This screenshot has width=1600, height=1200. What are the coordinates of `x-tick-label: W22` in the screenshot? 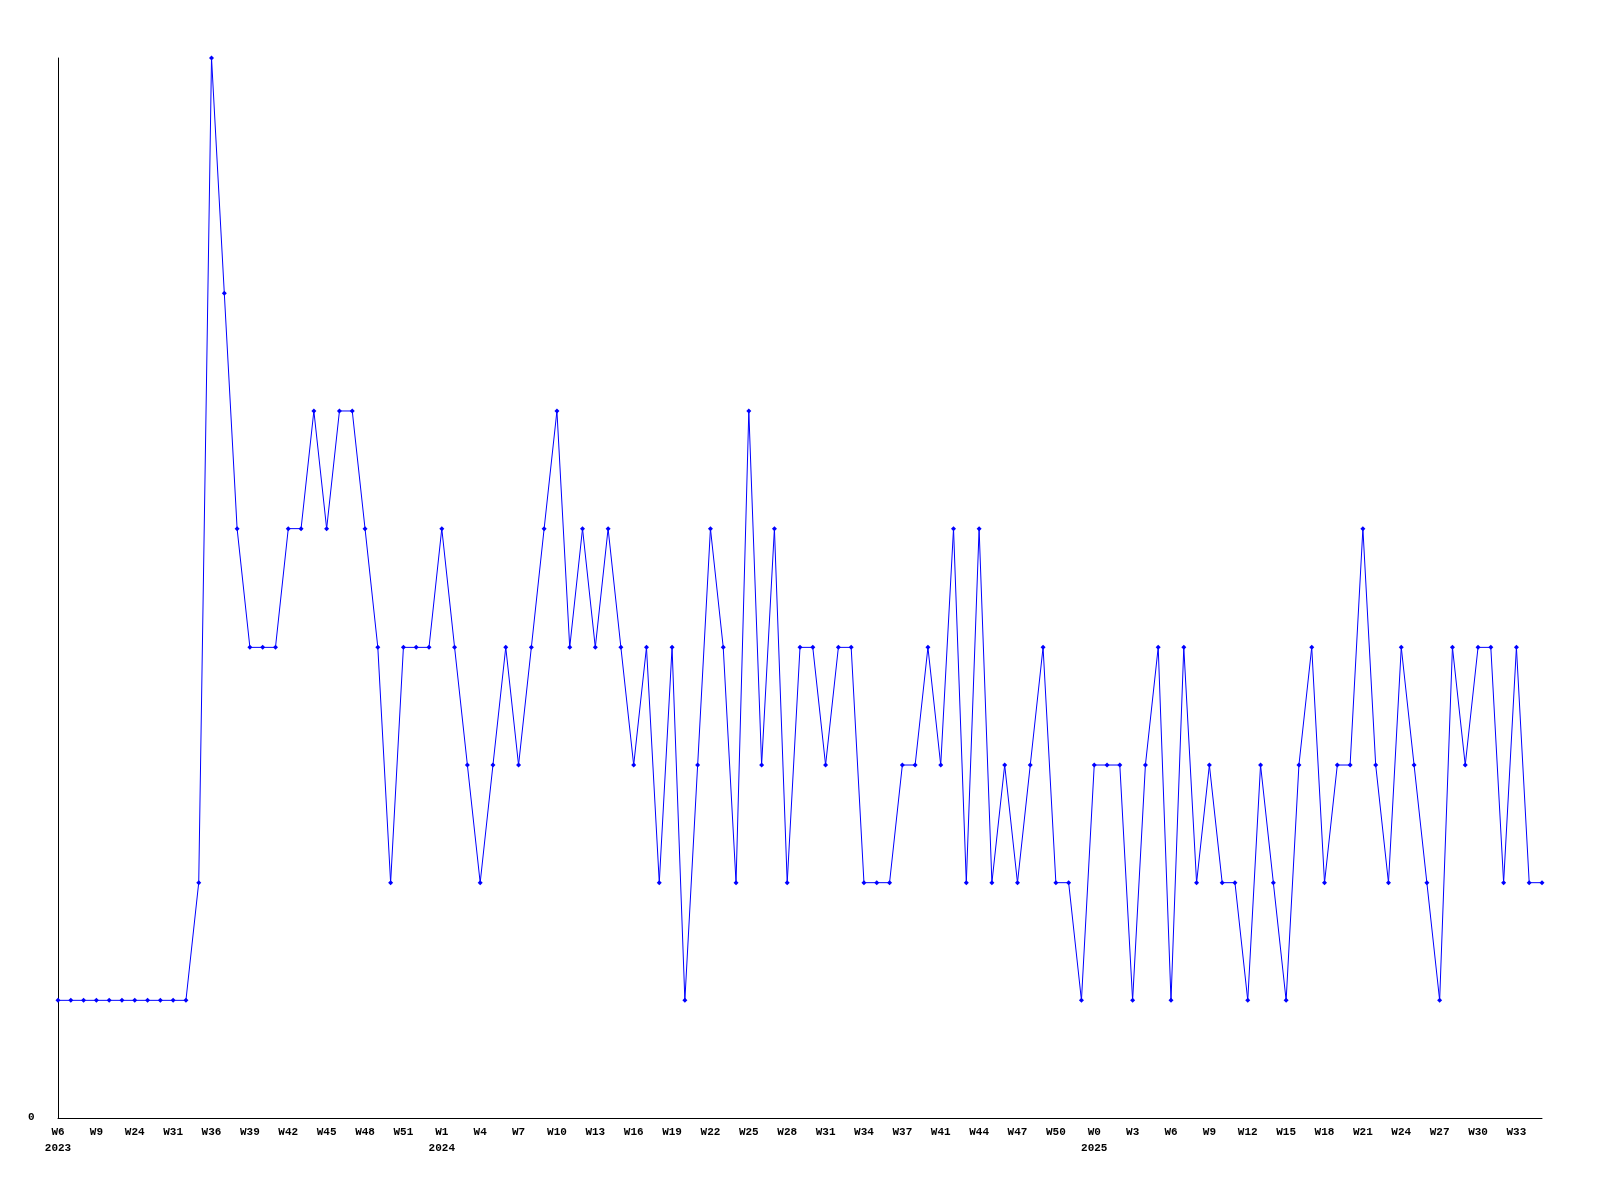 It's located at (710, 1132).